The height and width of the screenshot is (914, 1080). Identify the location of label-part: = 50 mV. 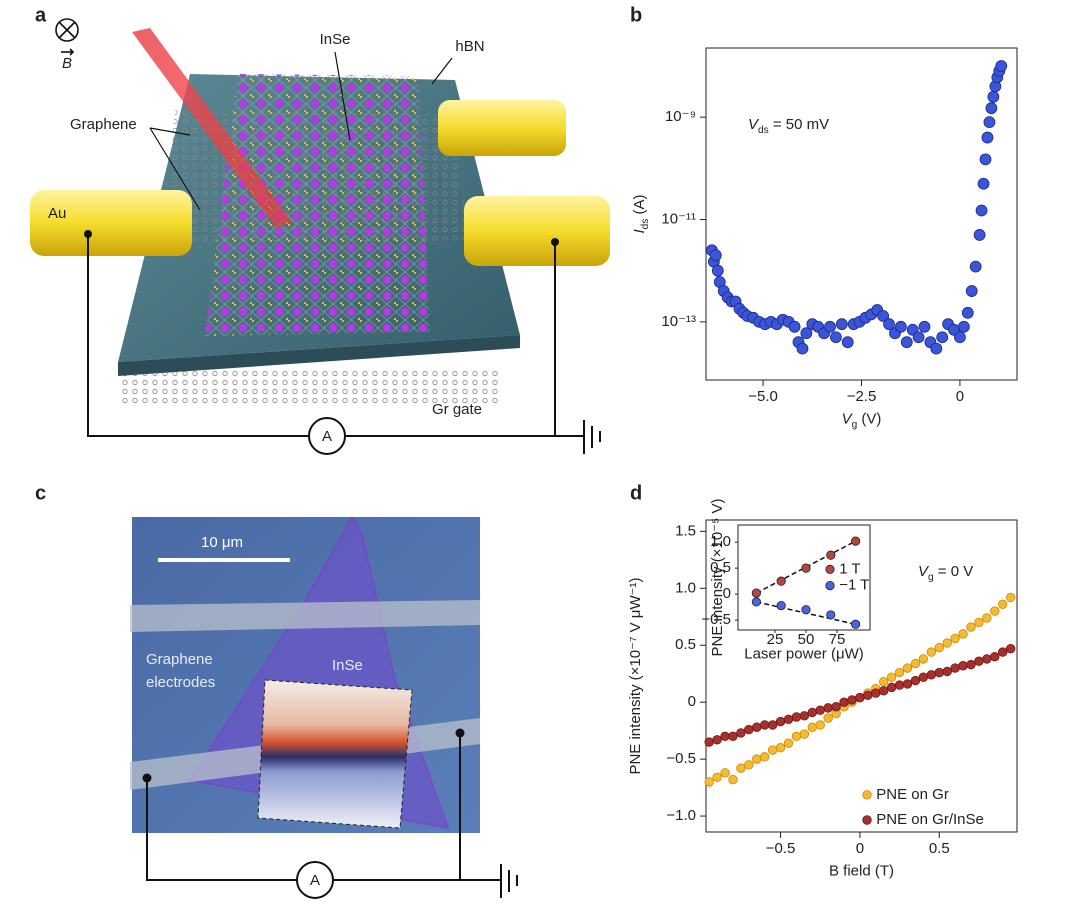
(799, 124).